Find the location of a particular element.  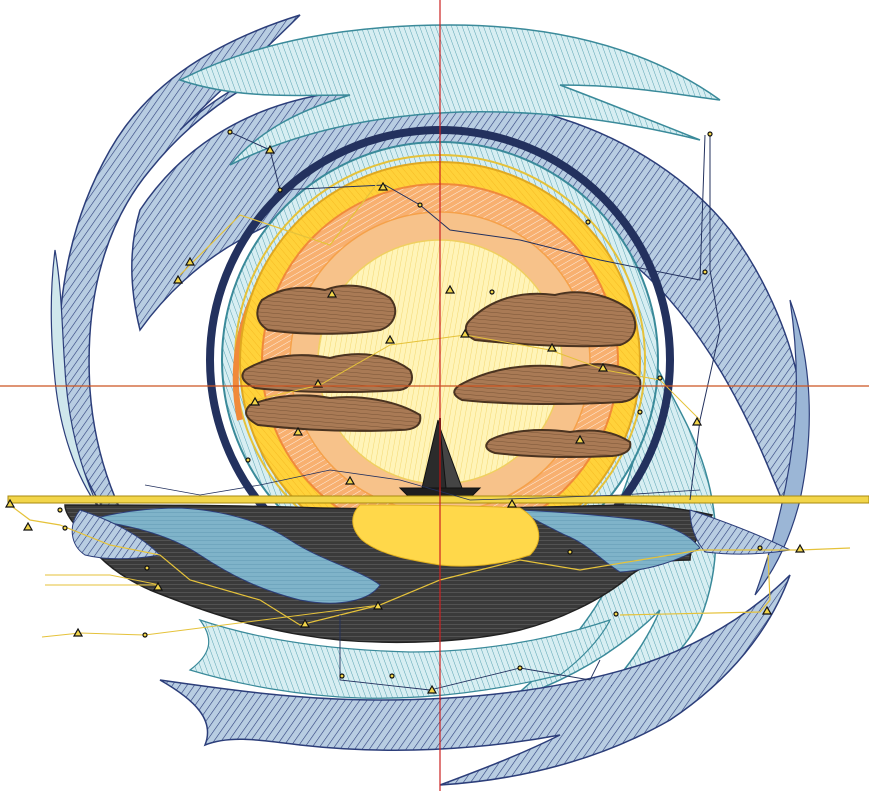

clouds is located at coordinates (441, 371).